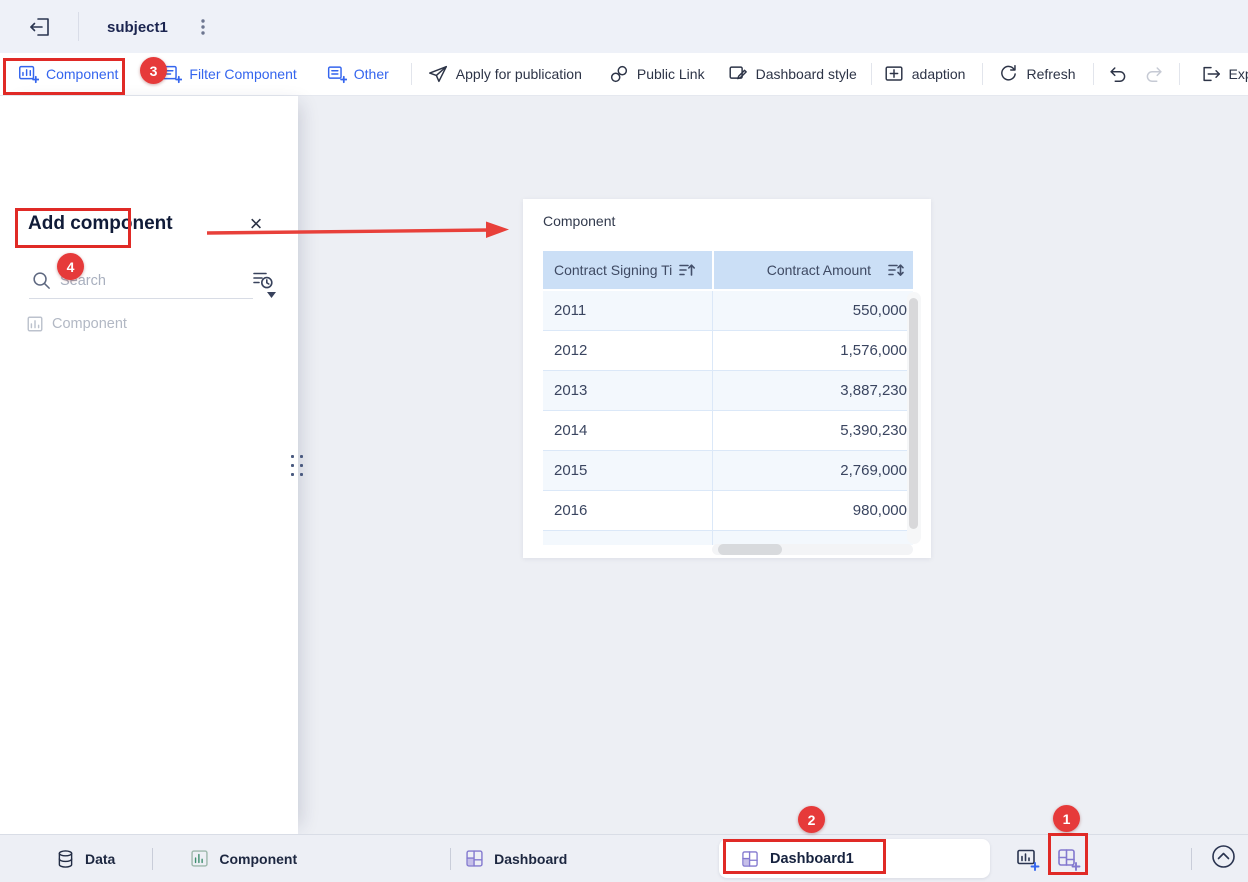 This screenshot has width=1248, height=882. I want to click on refresh-label: Refresh, so click(1051, 74).